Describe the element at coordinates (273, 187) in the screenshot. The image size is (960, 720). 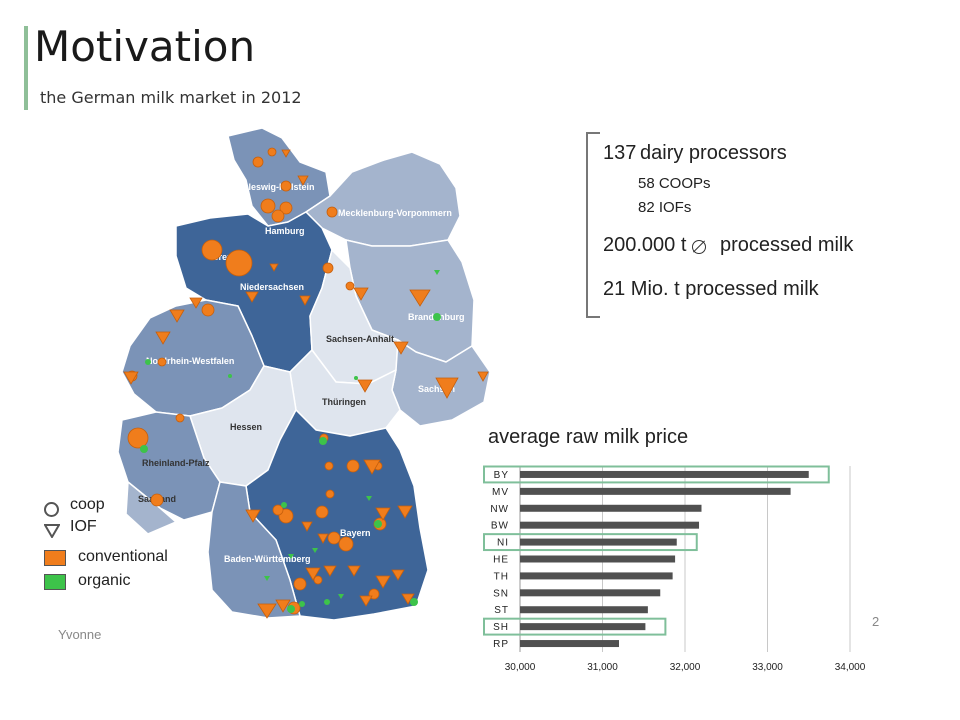
I see `label-sh: Schleswig-Holstein` at that location.